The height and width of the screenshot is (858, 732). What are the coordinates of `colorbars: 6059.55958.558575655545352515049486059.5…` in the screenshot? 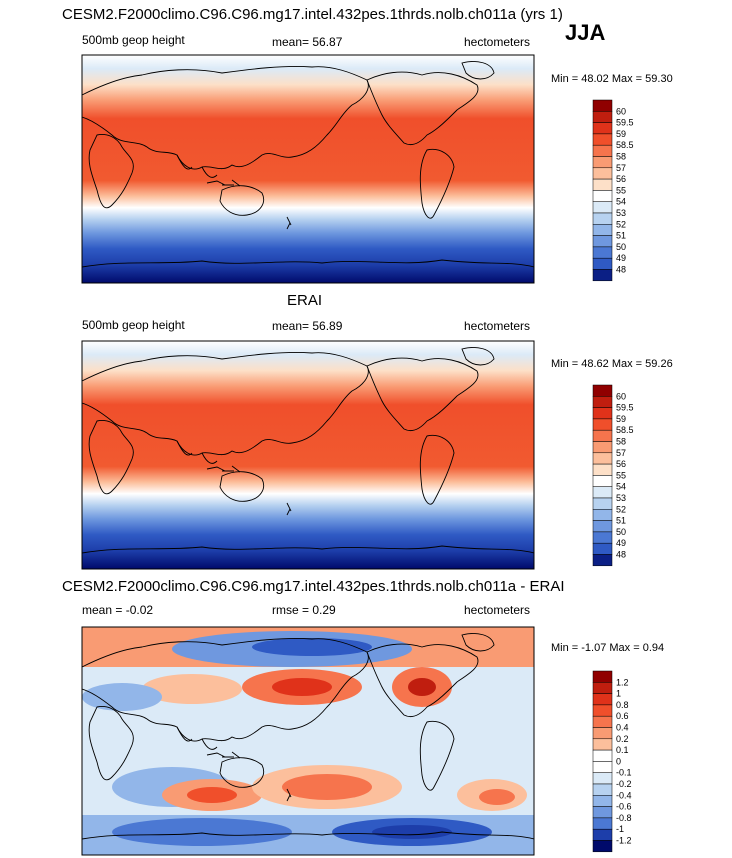 It's located at (613, 476).